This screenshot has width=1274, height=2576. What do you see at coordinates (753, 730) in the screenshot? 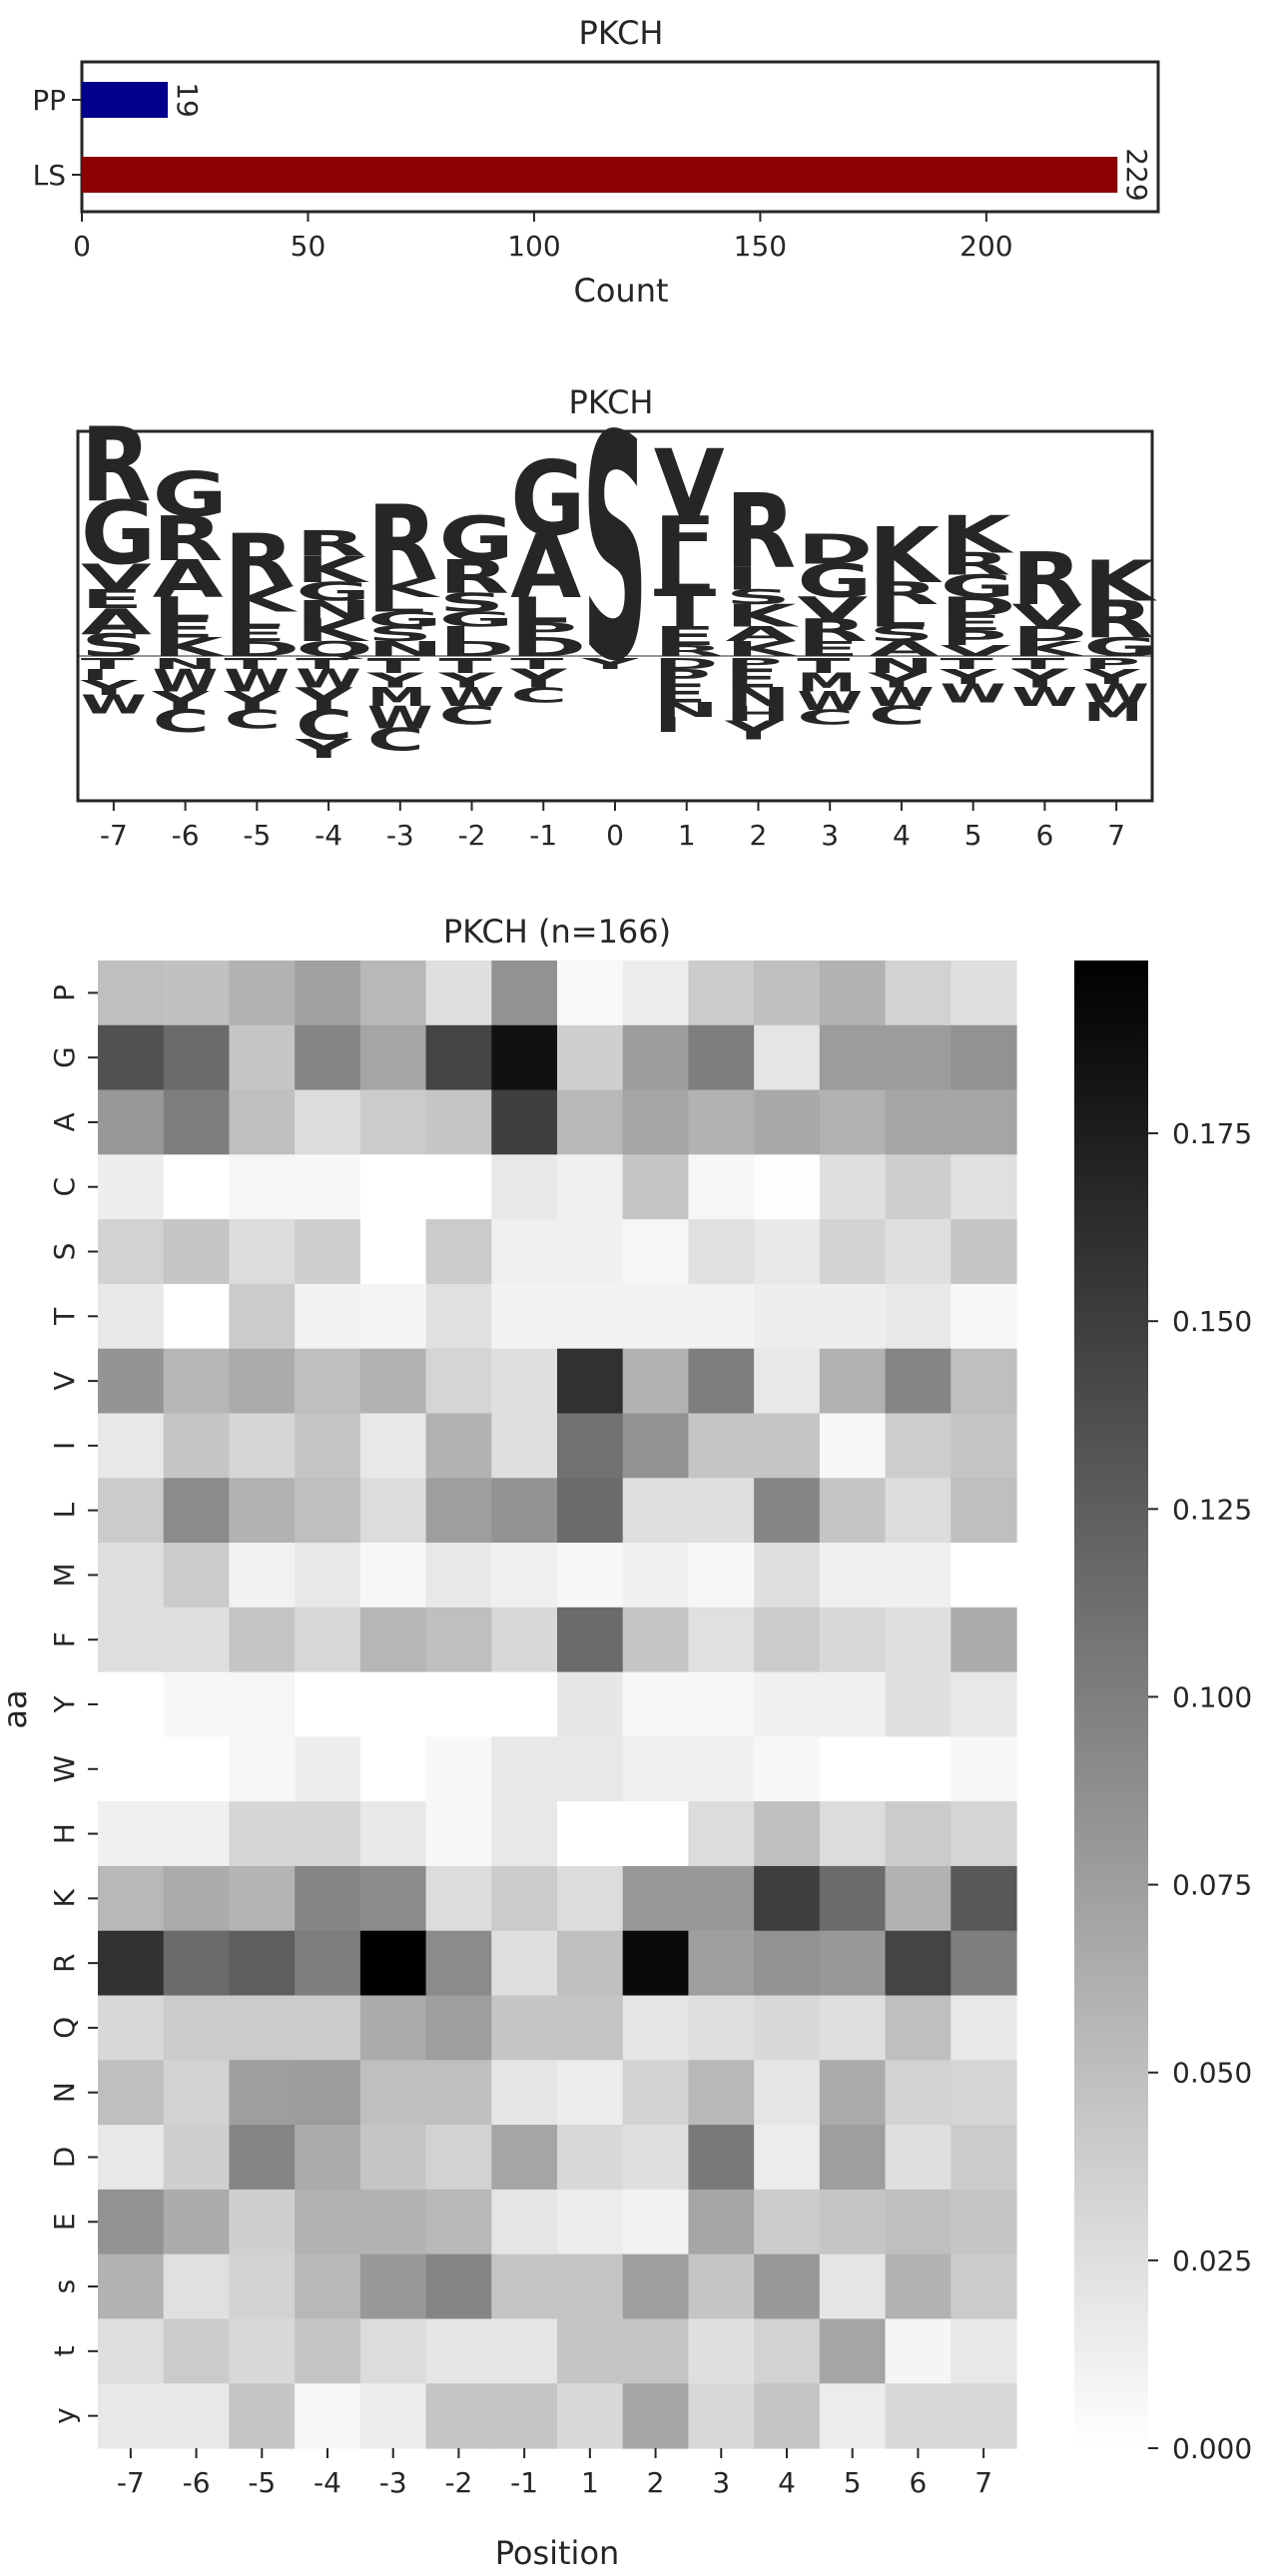
I see `logo-letter-Y: Y` at bounding box center [753, 730].